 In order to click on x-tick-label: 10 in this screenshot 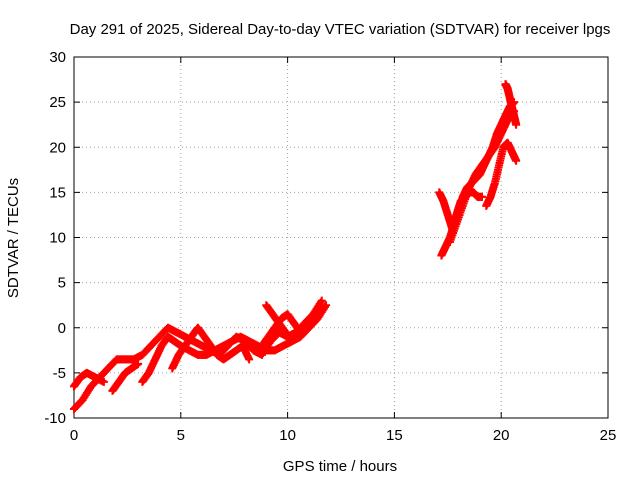, I will do `click(287, 435)`.